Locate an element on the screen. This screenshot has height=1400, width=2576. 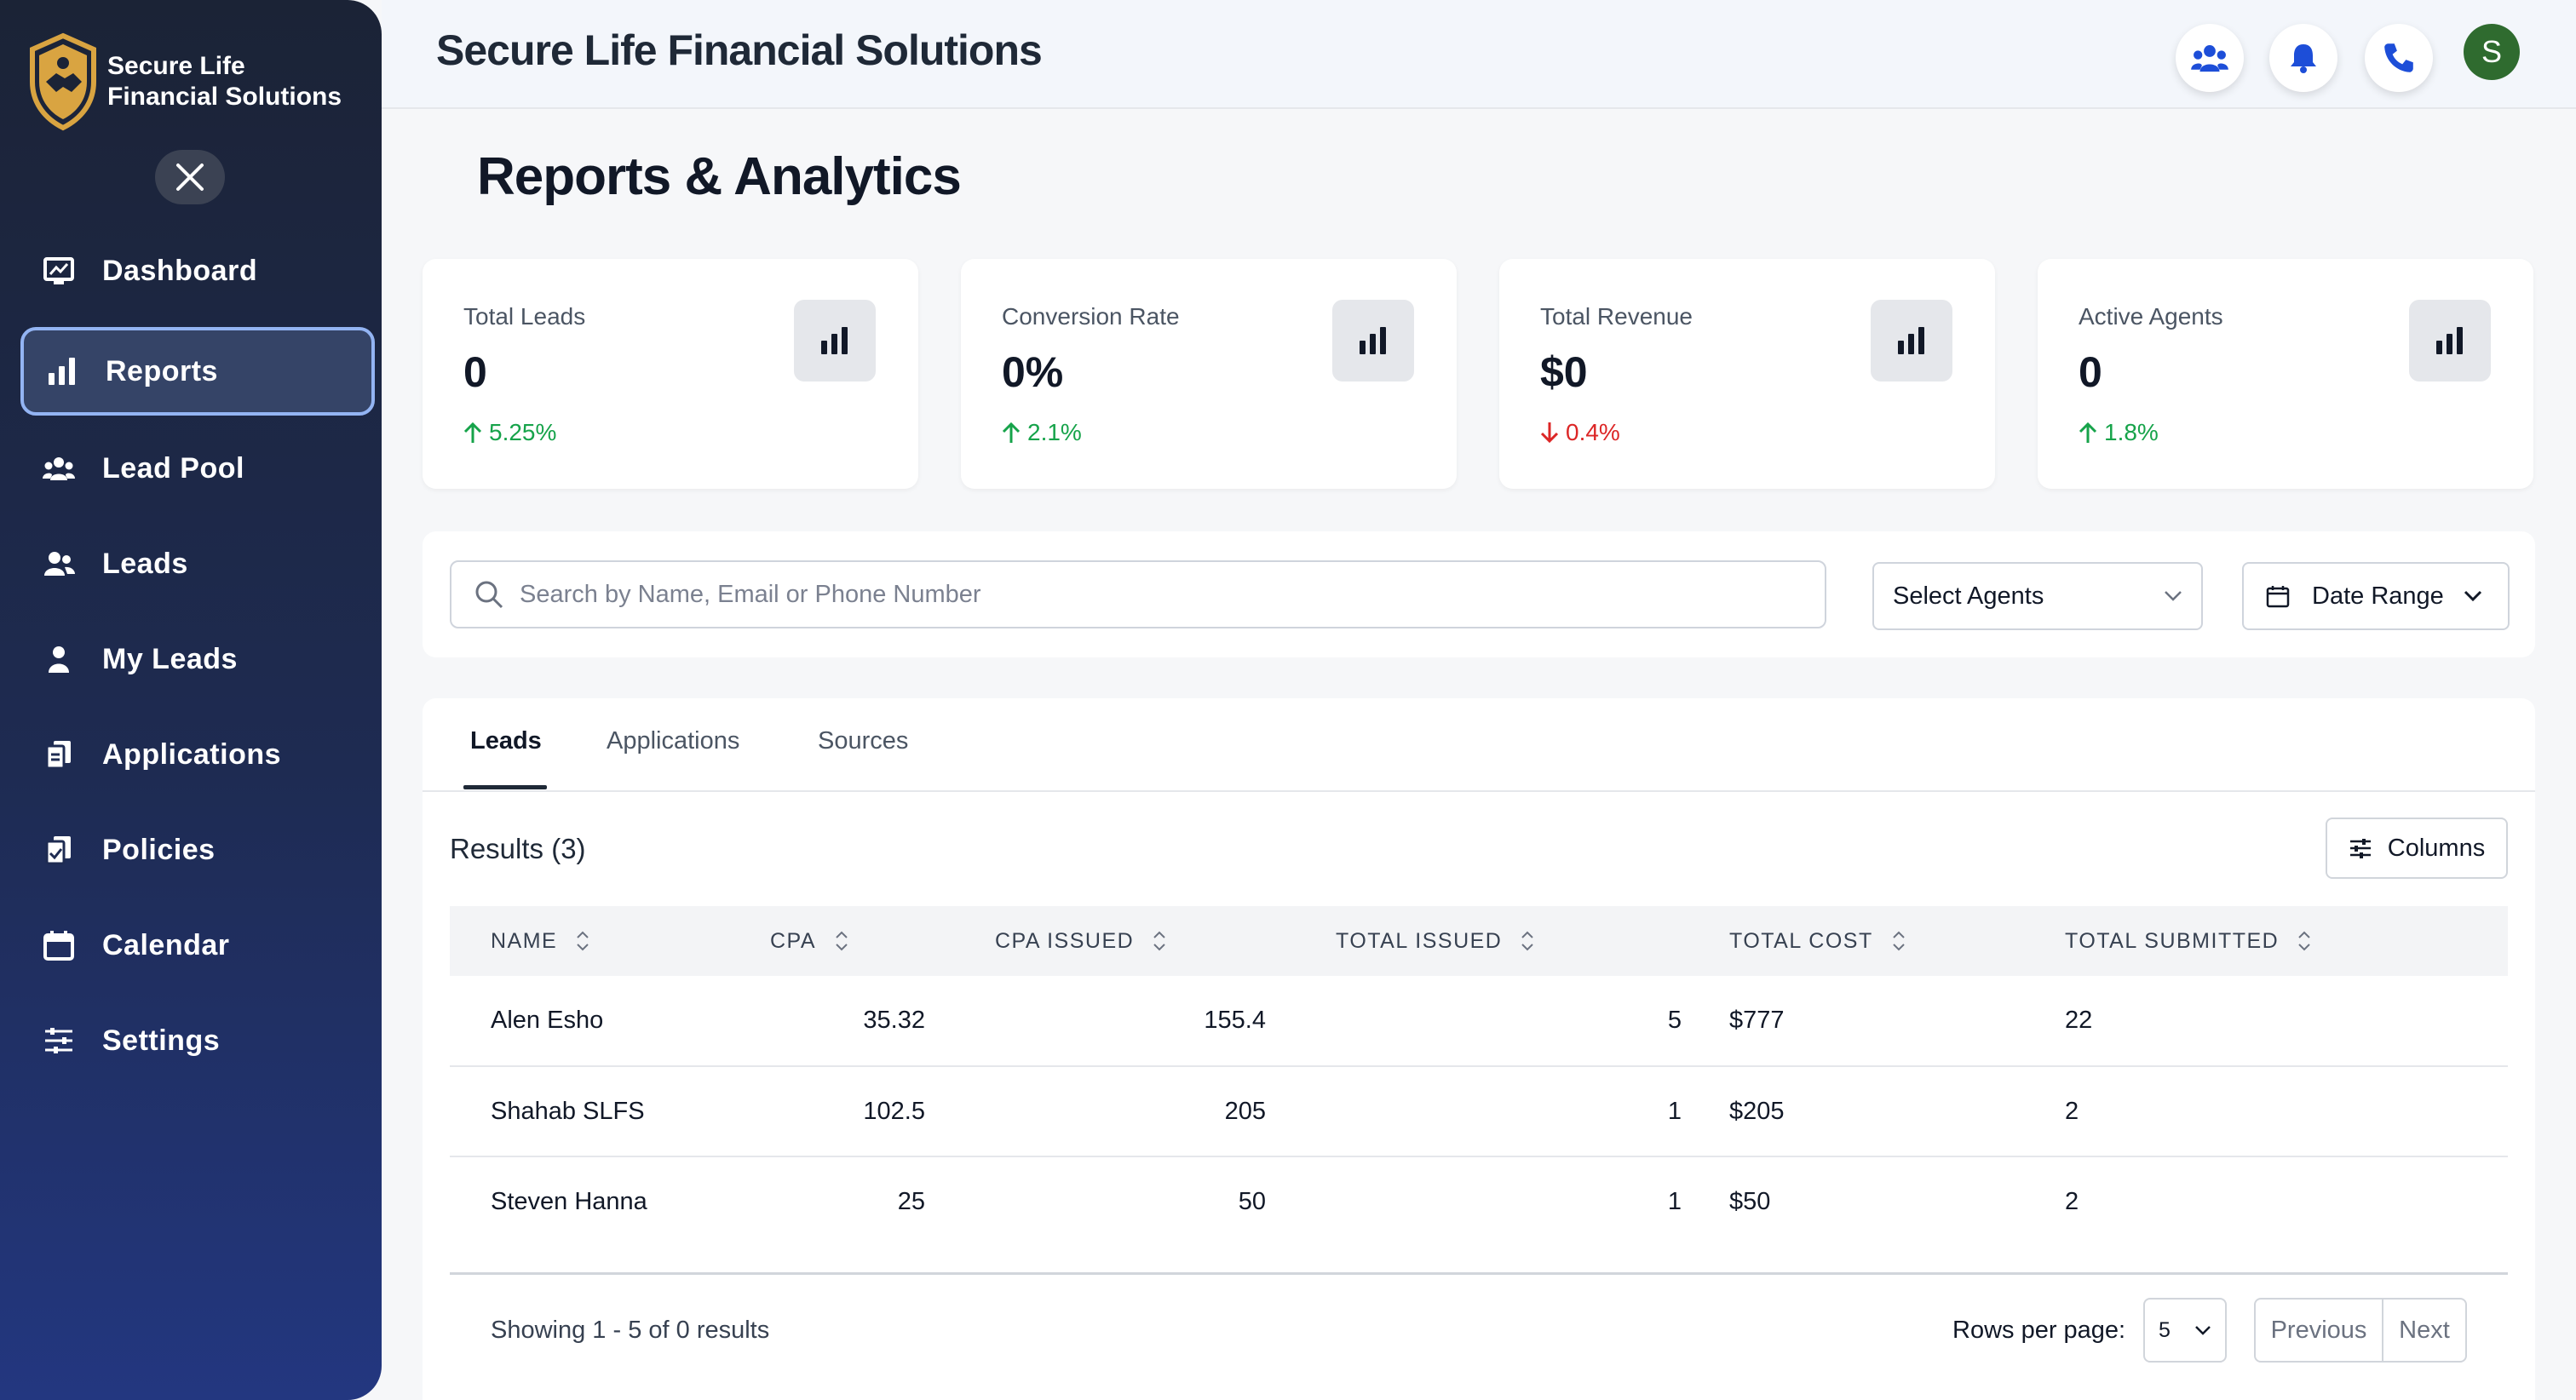
rows-per-page-select: 5 is located at coordinates (2185, 1331).